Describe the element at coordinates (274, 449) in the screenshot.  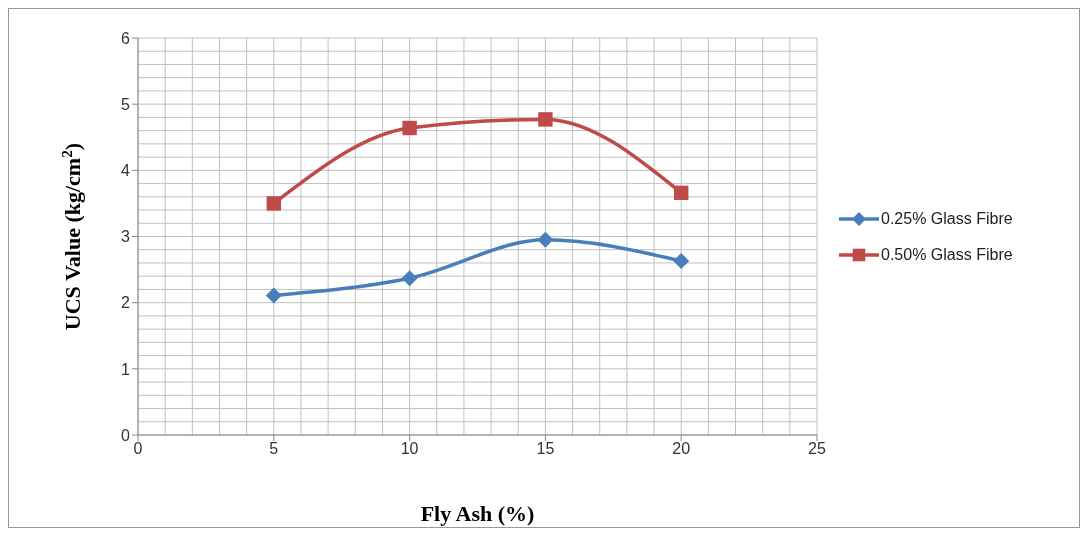
I see `x-tick-label: 5` at that location.